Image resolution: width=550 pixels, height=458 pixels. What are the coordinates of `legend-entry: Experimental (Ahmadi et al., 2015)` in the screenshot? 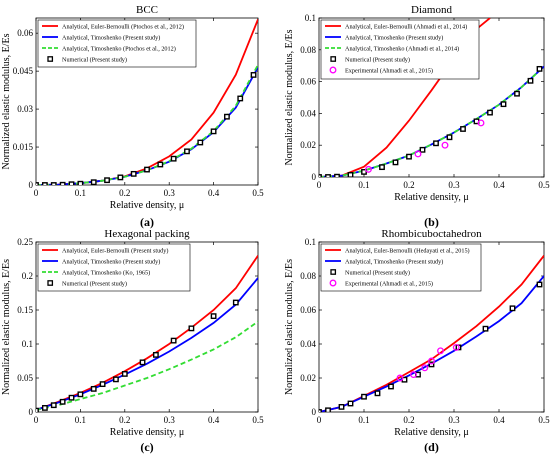 It's located at (389, 283).